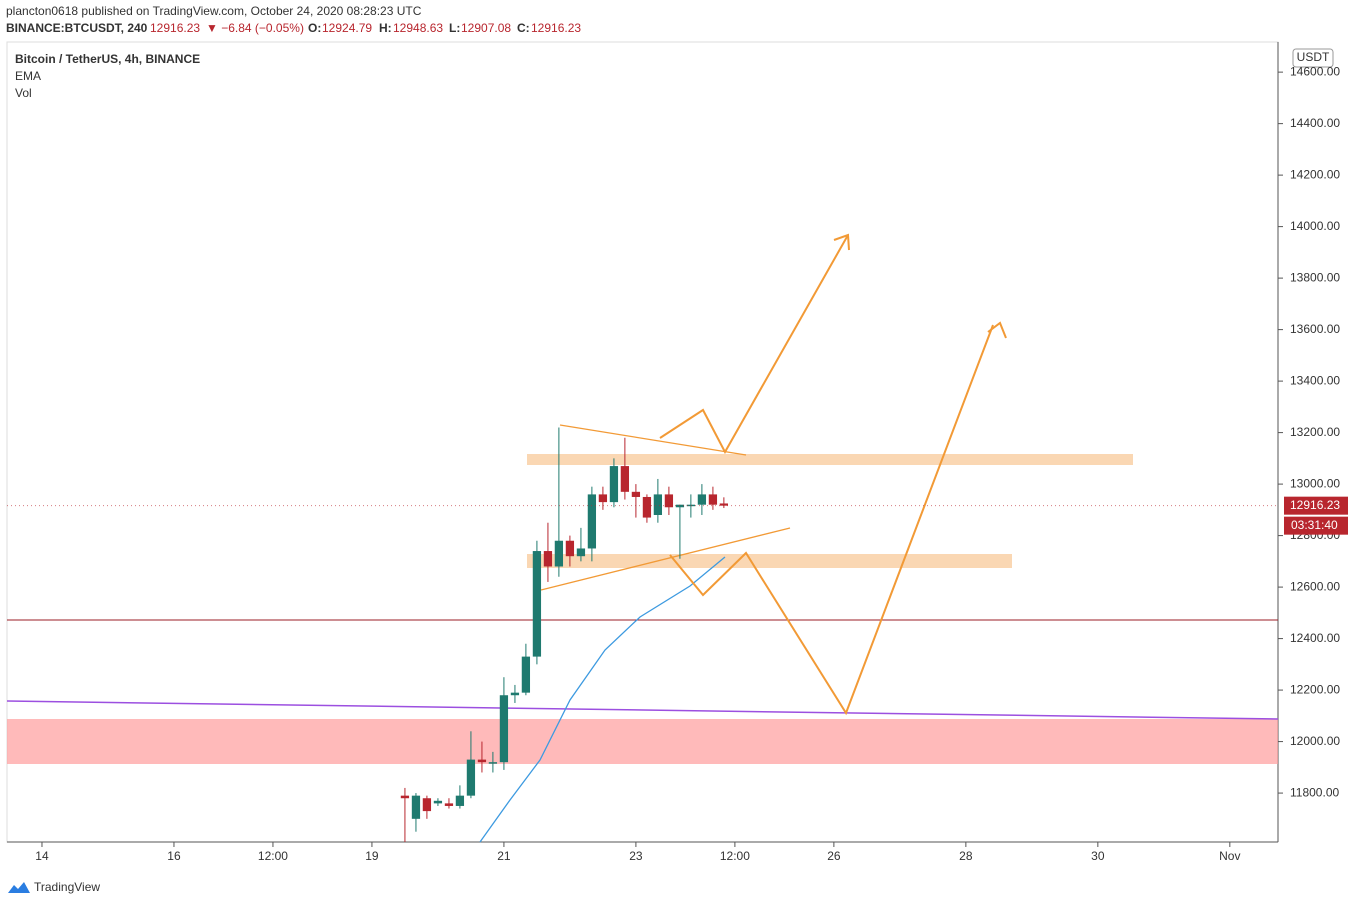 This screenshot has height=907, width=1354. I want to click on price-tag, so click(1316, 505).